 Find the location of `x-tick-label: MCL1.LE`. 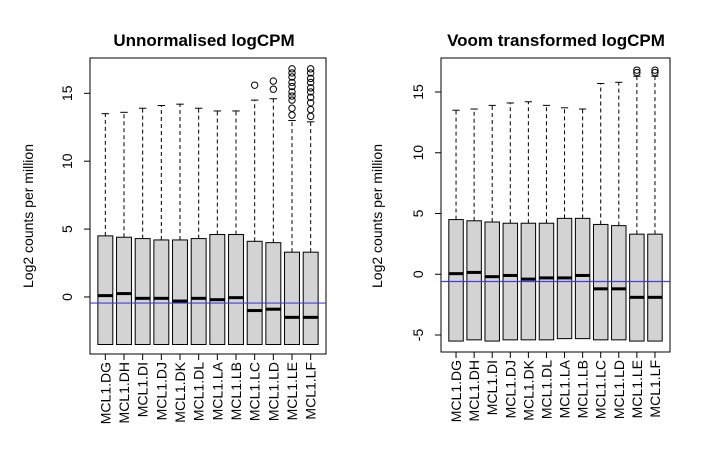

x-tick-label: MCL1.LE is located at coordinates (292, 391).